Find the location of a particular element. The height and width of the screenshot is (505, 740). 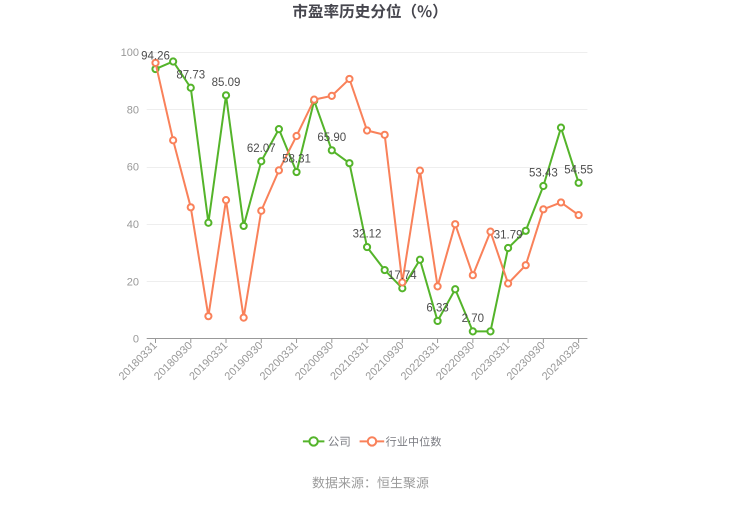

svg-text: 87.73 is located at coordinates (190, 75).